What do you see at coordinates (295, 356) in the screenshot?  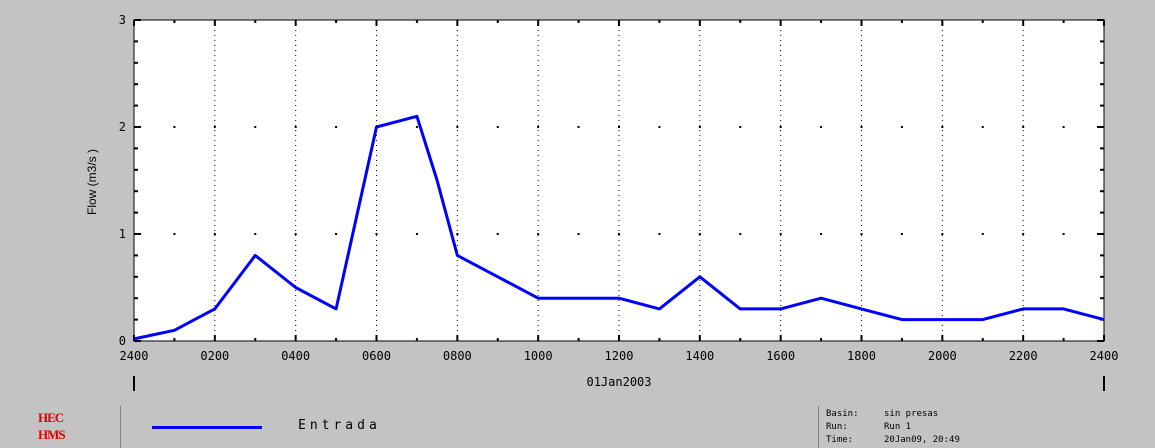 I see `x-tick-label: 0400` at bounding box center [295, 356].